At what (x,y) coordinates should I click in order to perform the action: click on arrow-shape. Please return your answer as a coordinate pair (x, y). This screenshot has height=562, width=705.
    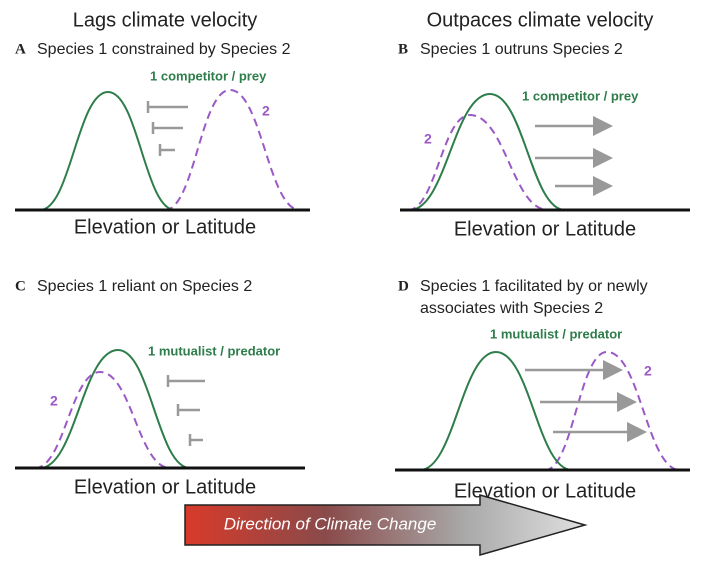
    Looking at the image, I should click on (386, 525).